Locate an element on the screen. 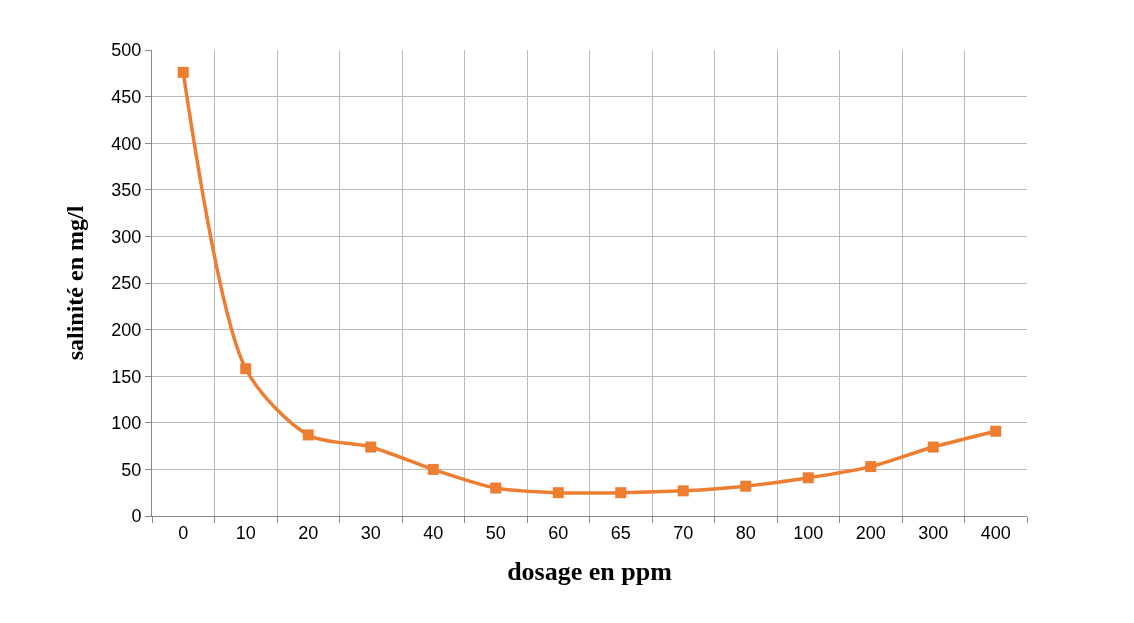  y-tick-label: 450 is located at coordinates (126, 96).